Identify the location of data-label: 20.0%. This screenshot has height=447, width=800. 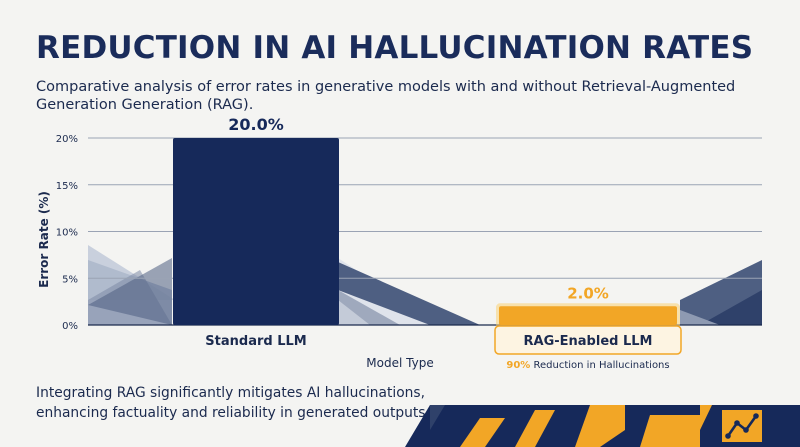
(256, 124).